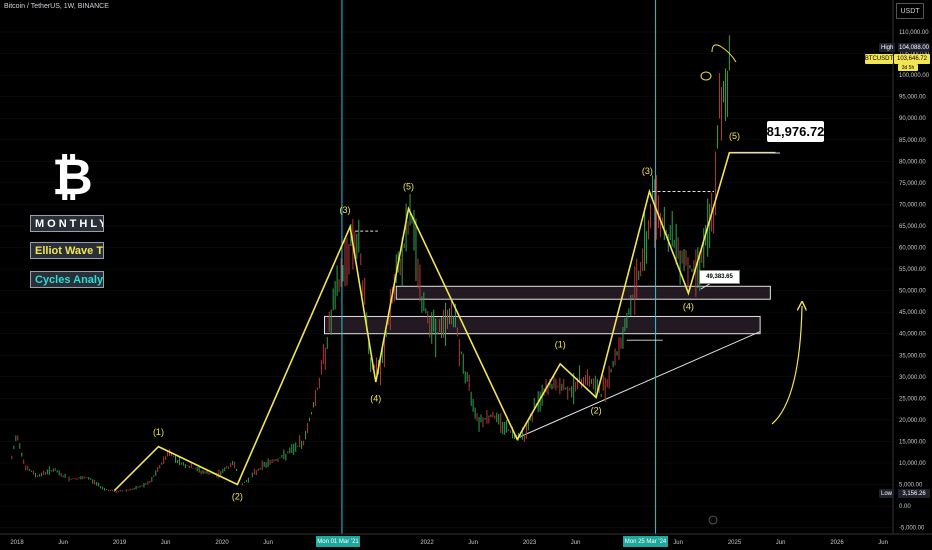 The image size is (932, 550). Describe the element at coordinates (724, 53) in the screenshot. I see `hand-drawn-squiggle` at that location.